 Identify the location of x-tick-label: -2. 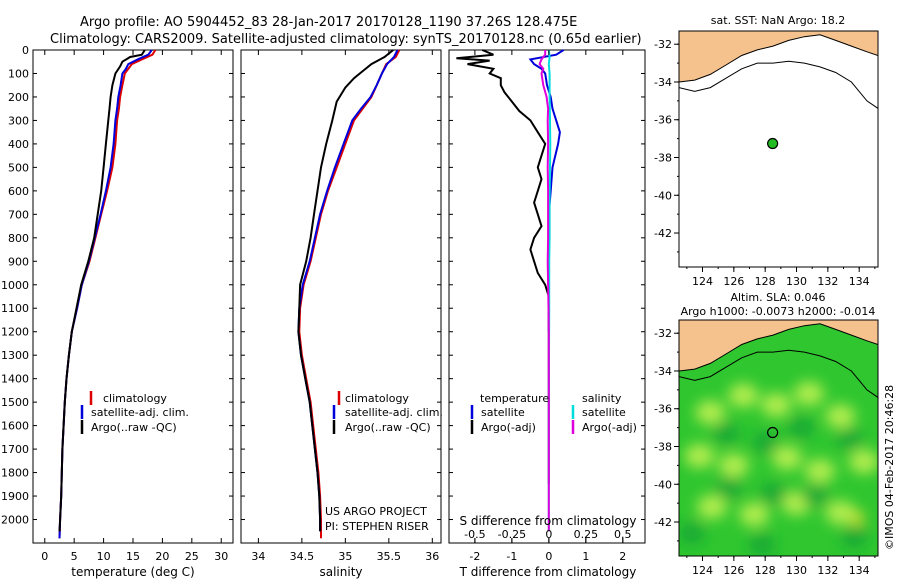
(474, 556).